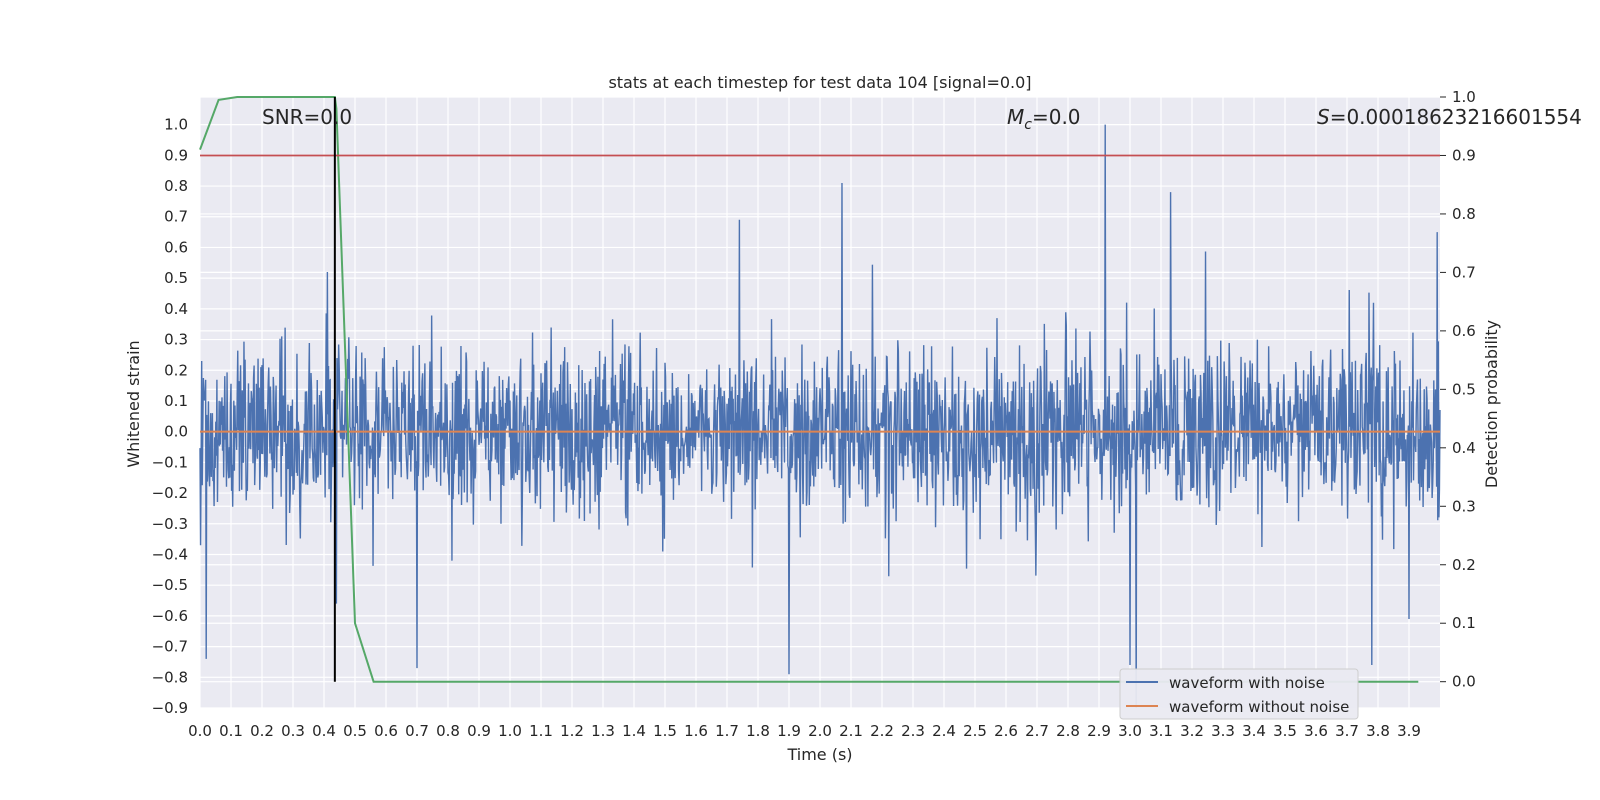  I want to click on y-left-tick-label: 1.0, so click(176, 125).